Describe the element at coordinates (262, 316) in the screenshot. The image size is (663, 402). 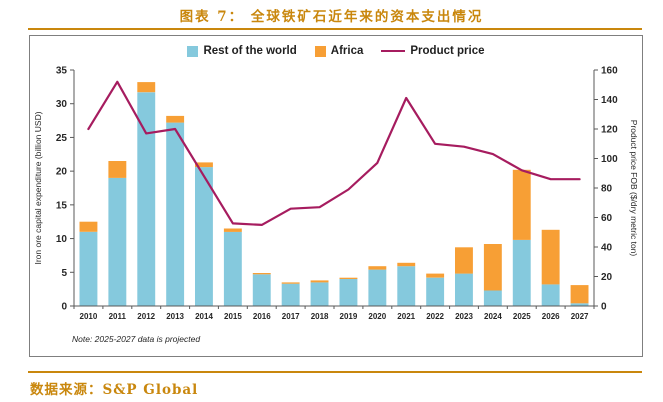
I see `svg-text: 2016` at that location.